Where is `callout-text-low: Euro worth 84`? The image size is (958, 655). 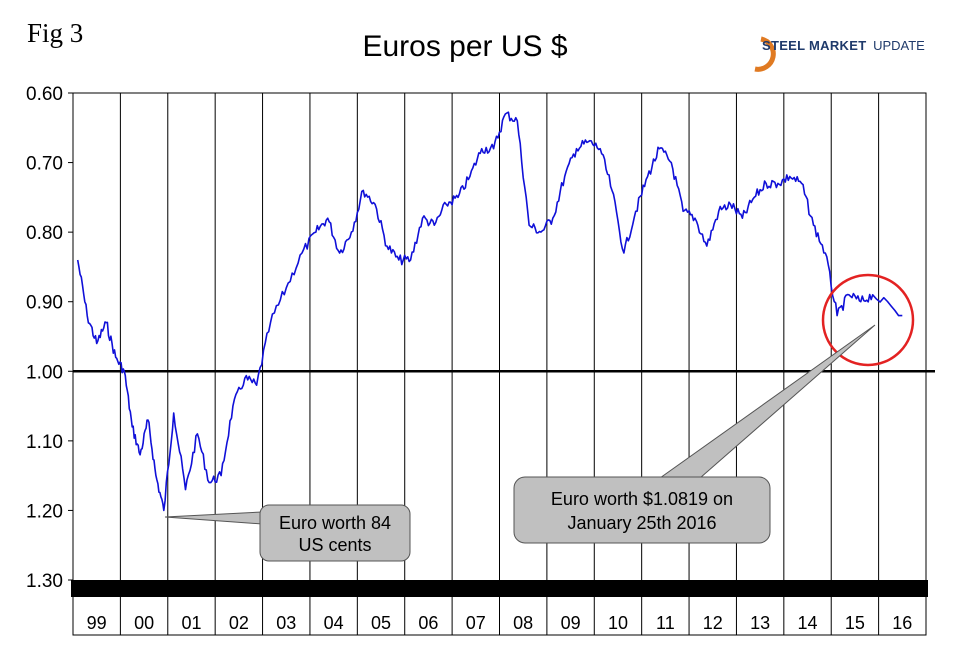 callout-text-low: Euro worth 84 is located at coordinates (335, 523).